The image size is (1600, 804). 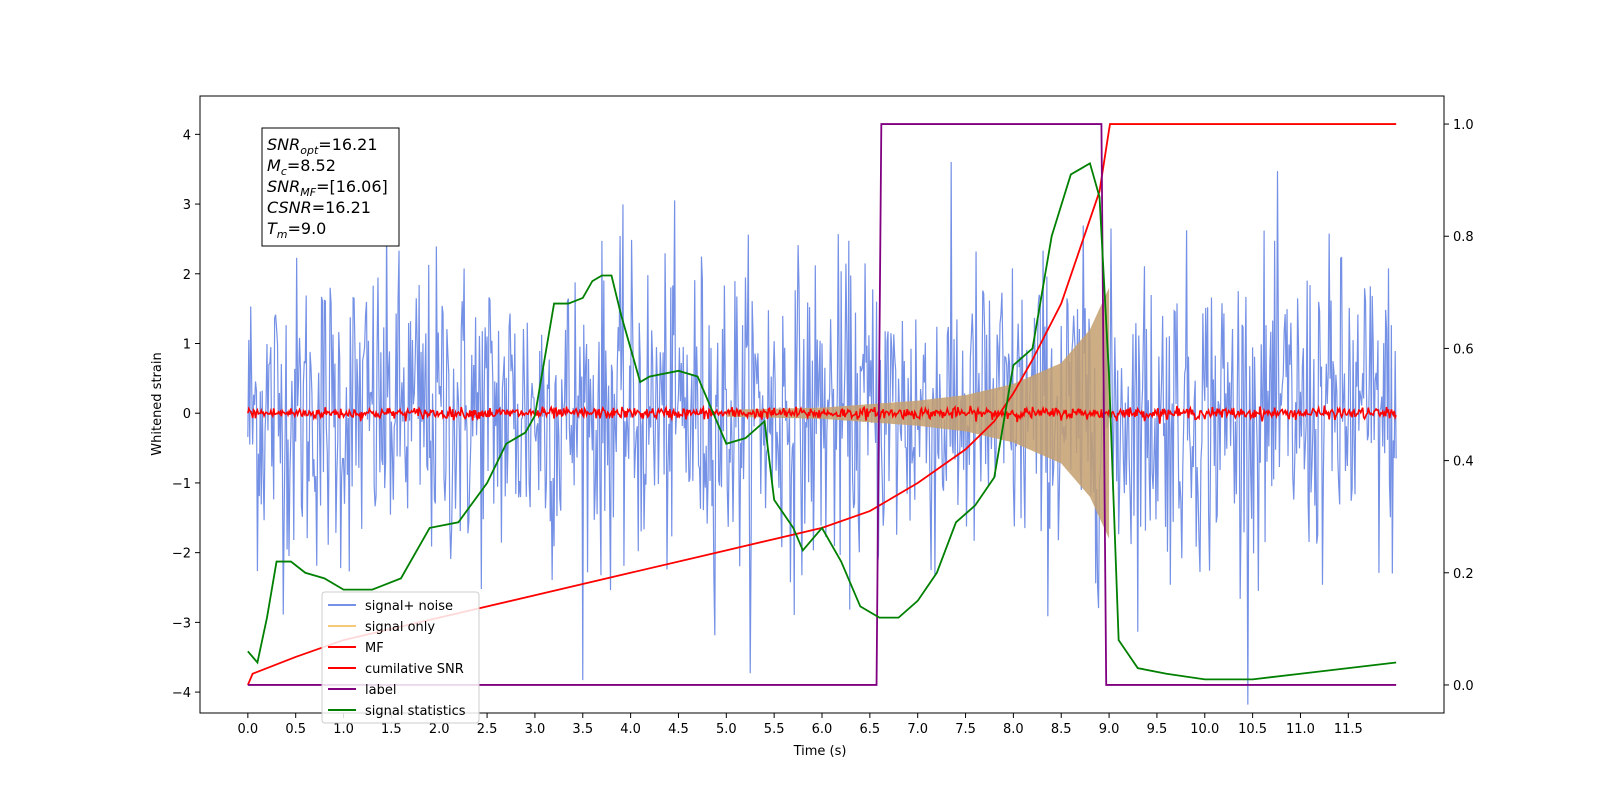 I want to click on legend-frame, so click(x=400, y=657).